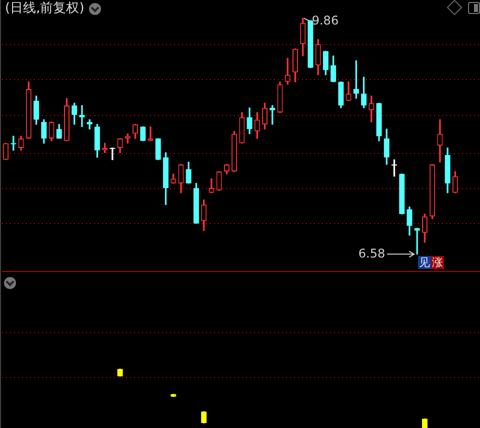  What do you see at coordinates (325, 20) in the screenshot?
I see `annotation: 9.86` at bounding box center [325, 20].